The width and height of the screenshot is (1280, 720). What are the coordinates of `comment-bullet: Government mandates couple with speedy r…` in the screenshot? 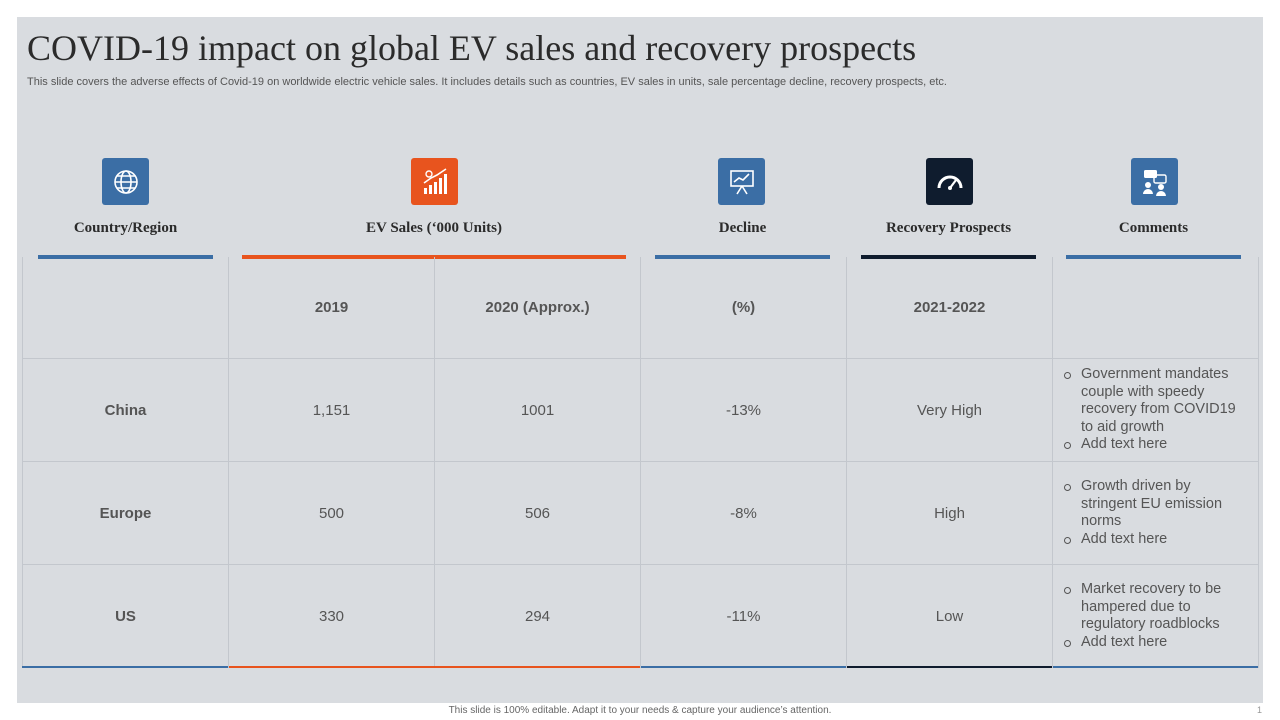 It's located at (1156, 401).